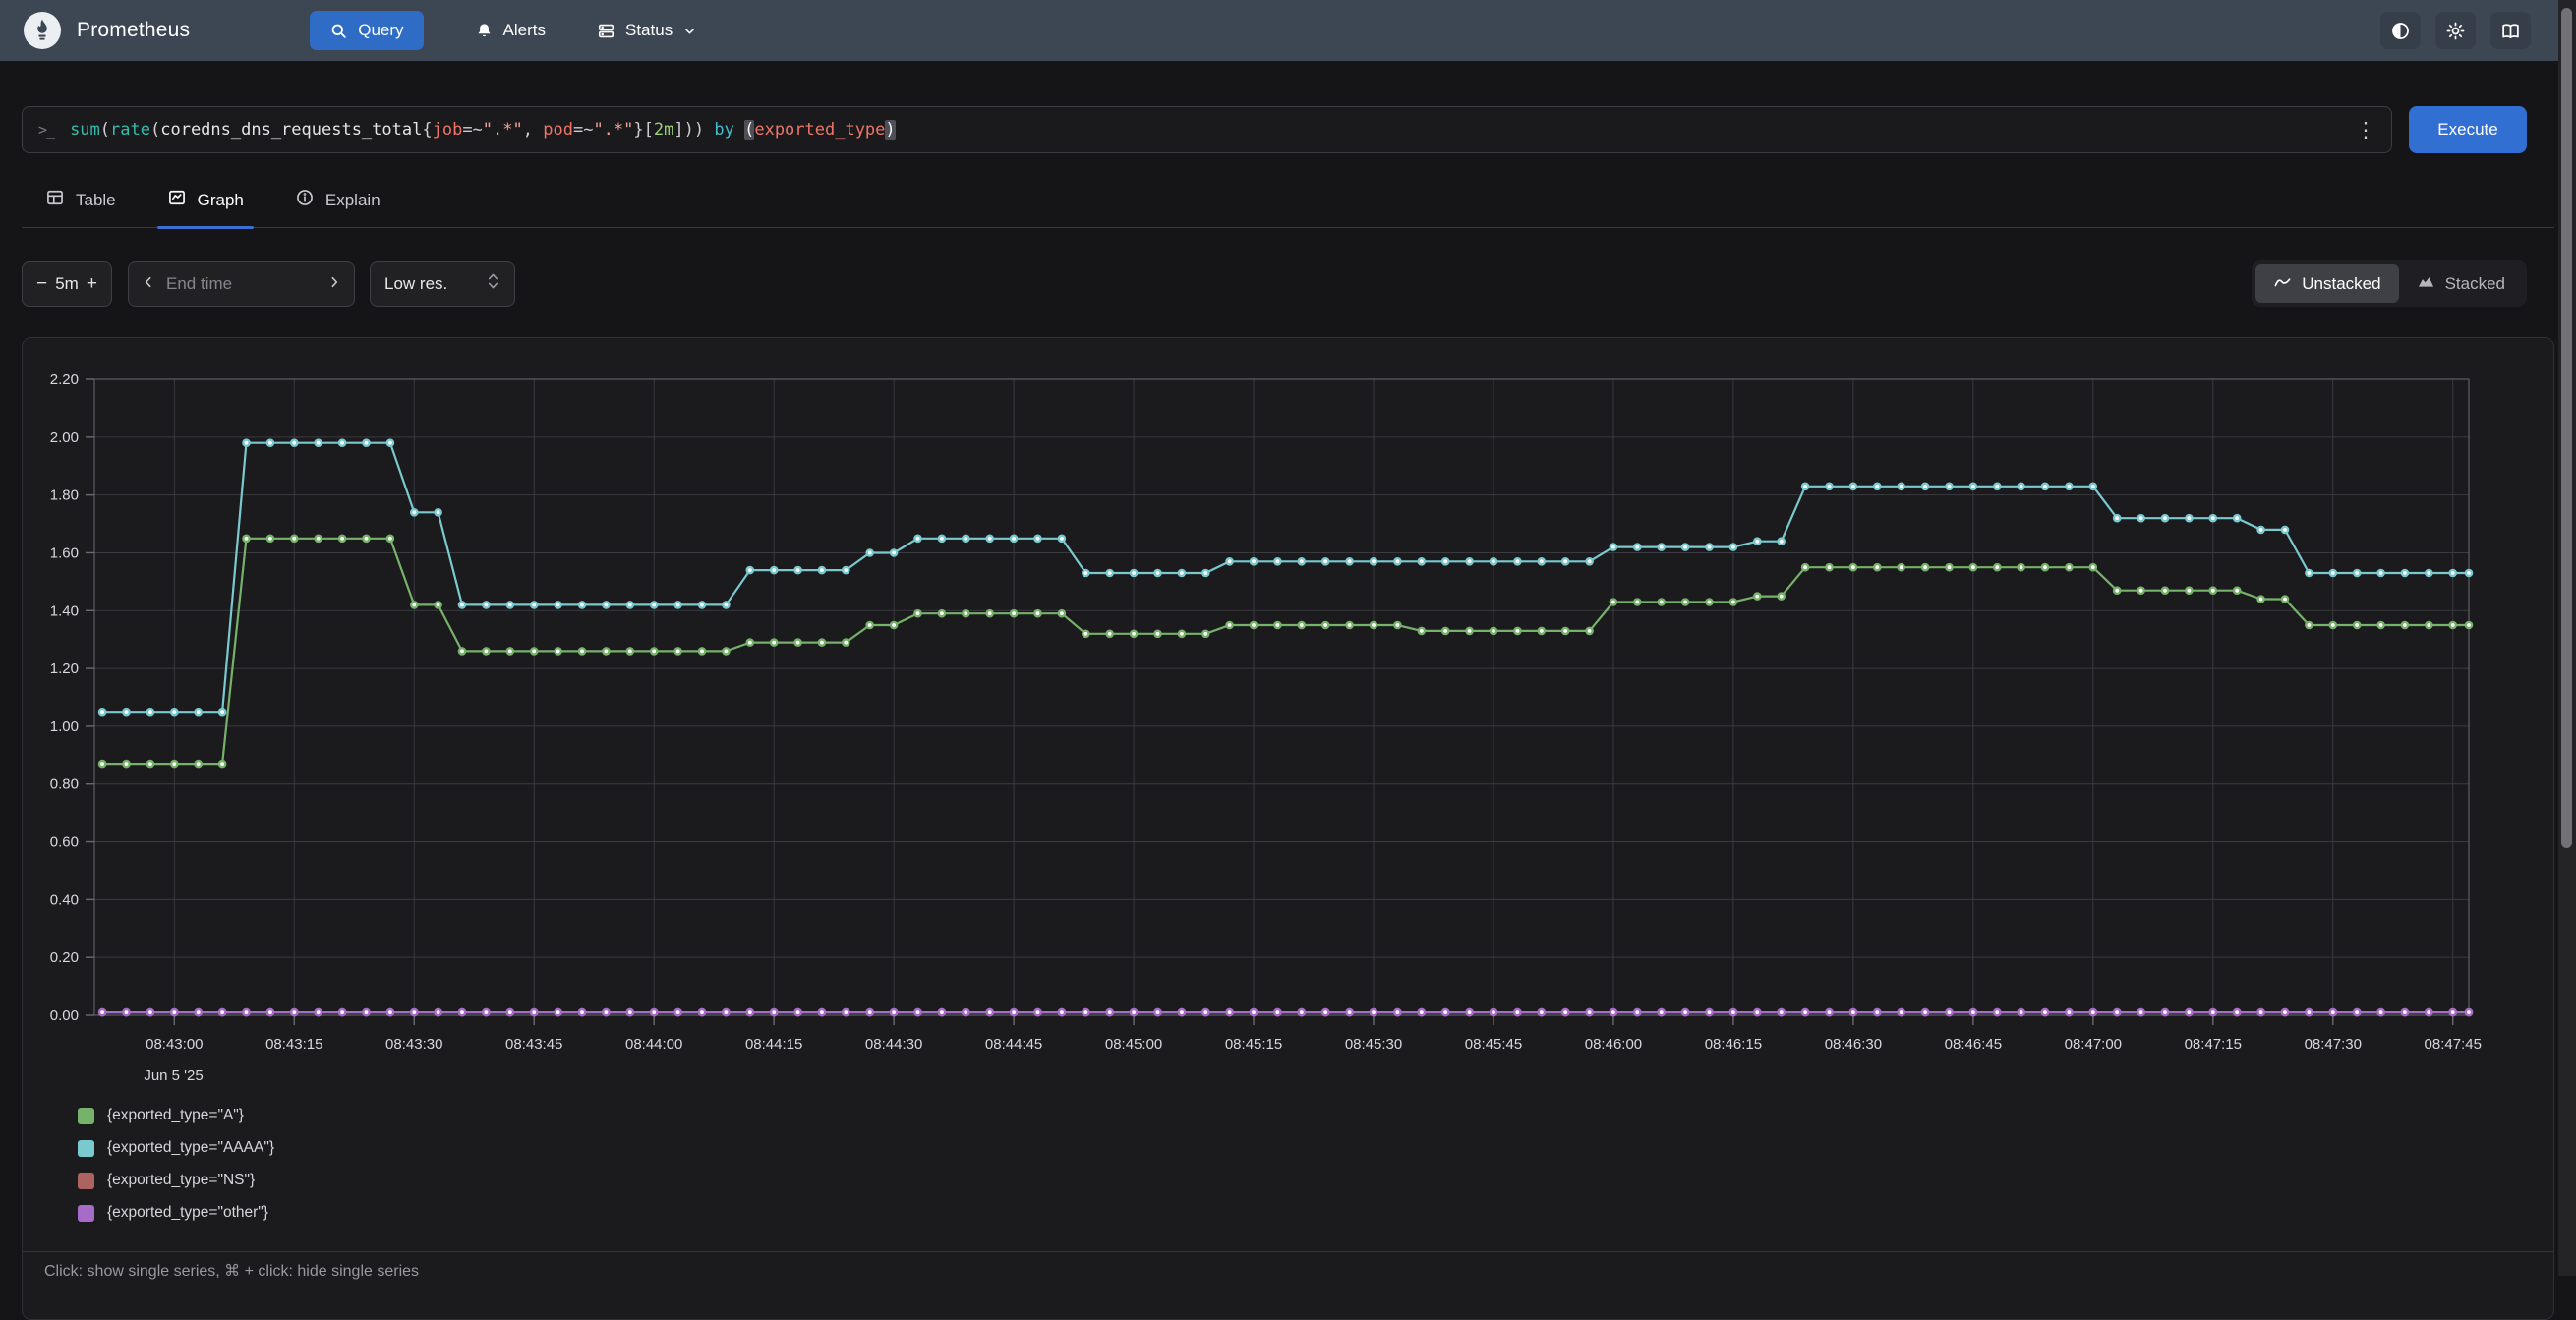 This screenshot has width=2576, height=1320. What do you see at coordinates (367, 30) in the screenshot?
I see `nav-query-button: Query` at bounding box center [367, 30].